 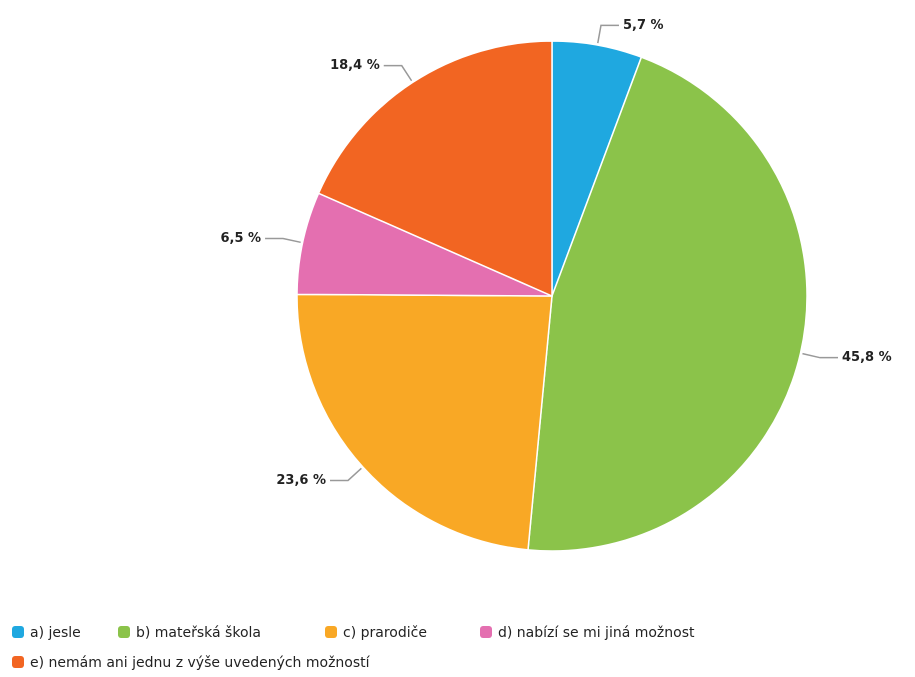 I want to click on legend-label: c) prarodiče, so click(x=385, y=633).